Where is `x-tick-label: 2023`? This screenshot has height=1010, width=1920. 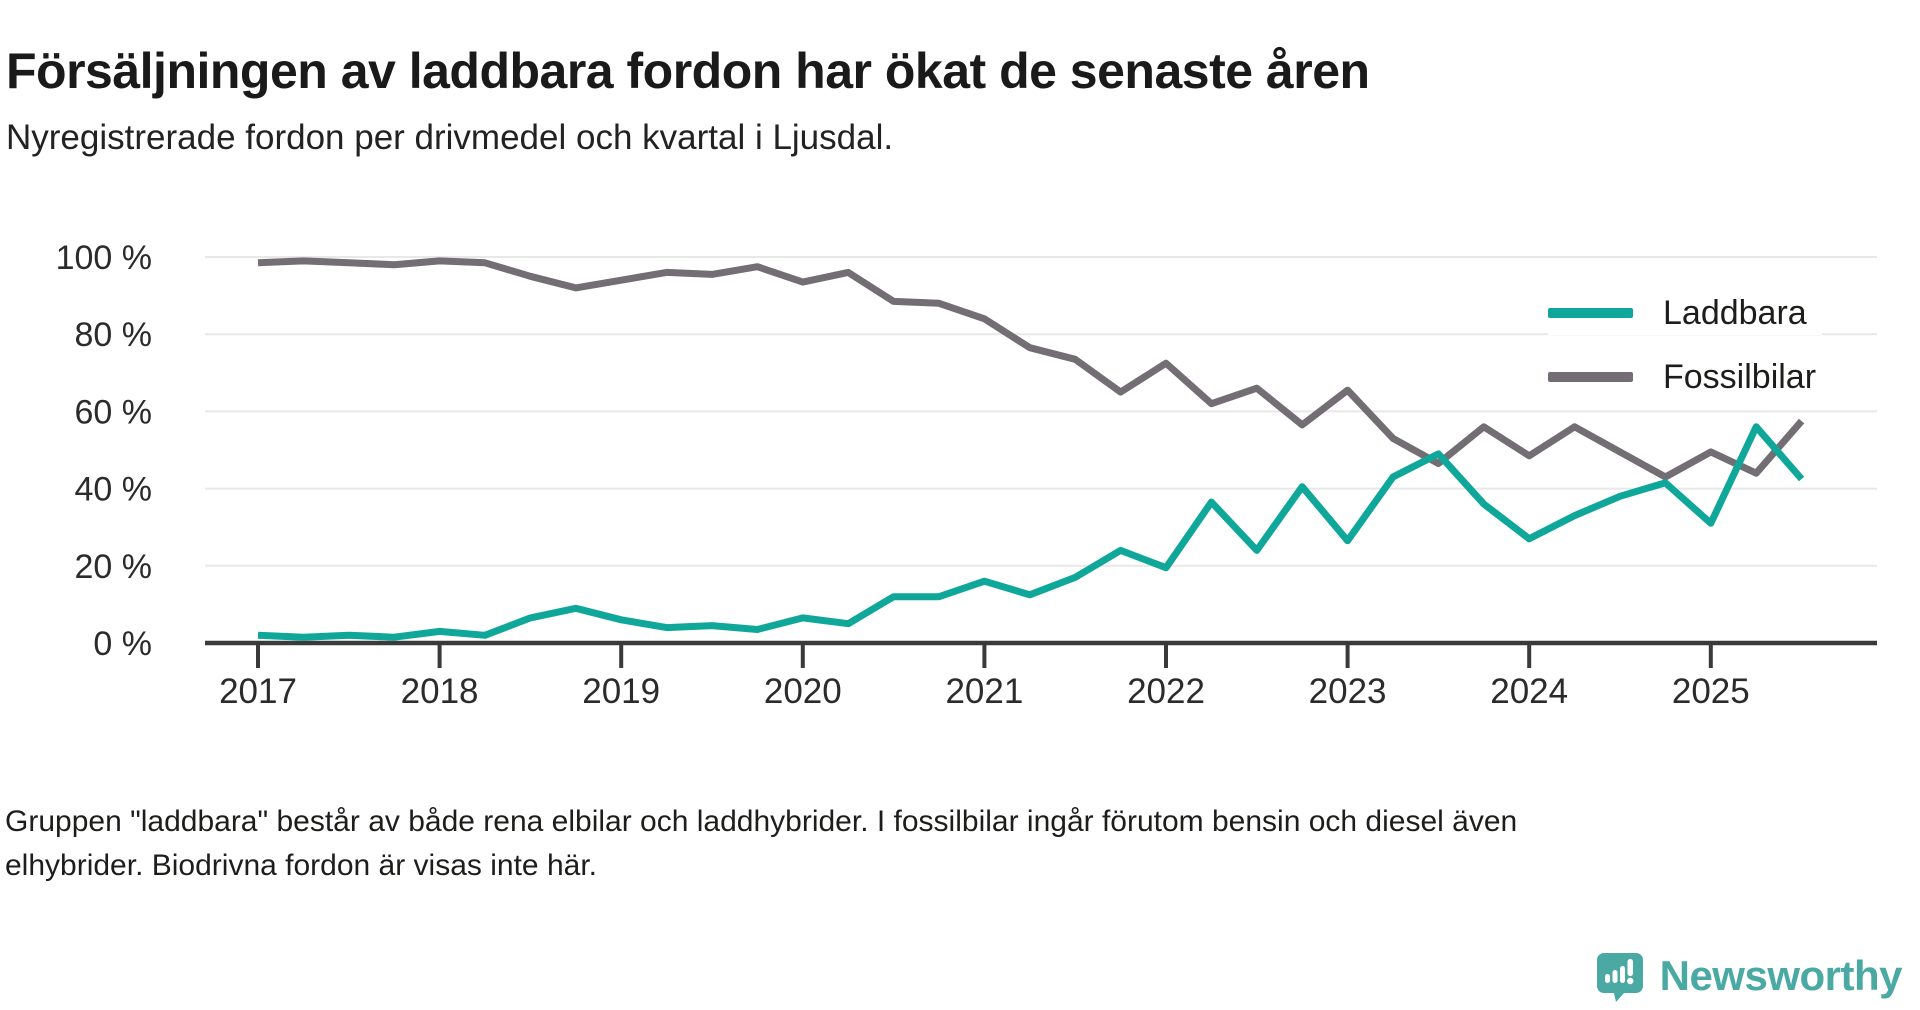
x-tick-label: 2023 is located at coordinates (1348, 691).